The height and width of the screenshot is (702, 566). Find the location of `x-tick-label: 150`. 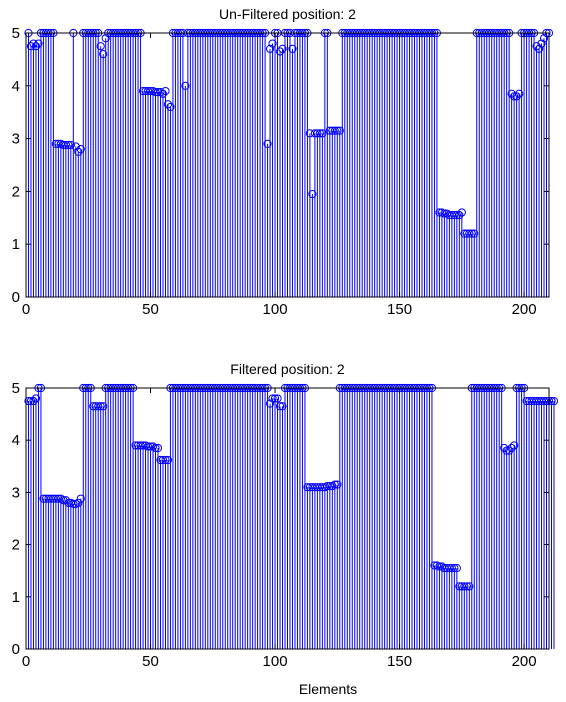

x-tick-label: 150 is located at coordinates (399, 661).